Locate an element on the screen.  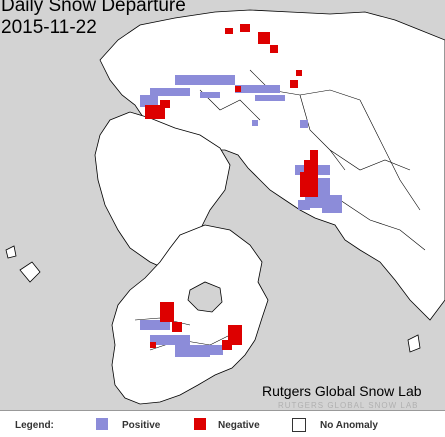
legend-label-no-anomaly: No Anomaly is located at coordinates (349, 425).